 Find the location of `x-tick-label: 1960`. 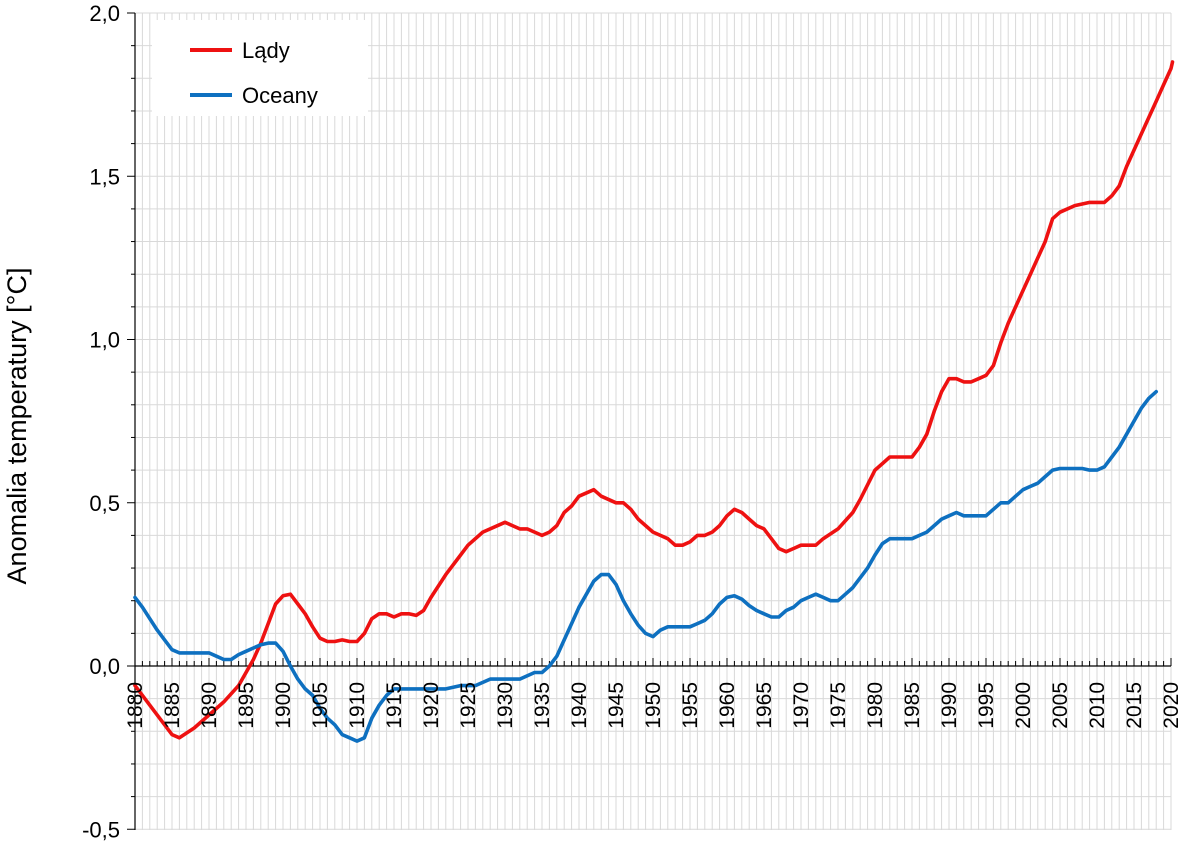

x-tick-label: 1960 is located at coordinates (727, 705).